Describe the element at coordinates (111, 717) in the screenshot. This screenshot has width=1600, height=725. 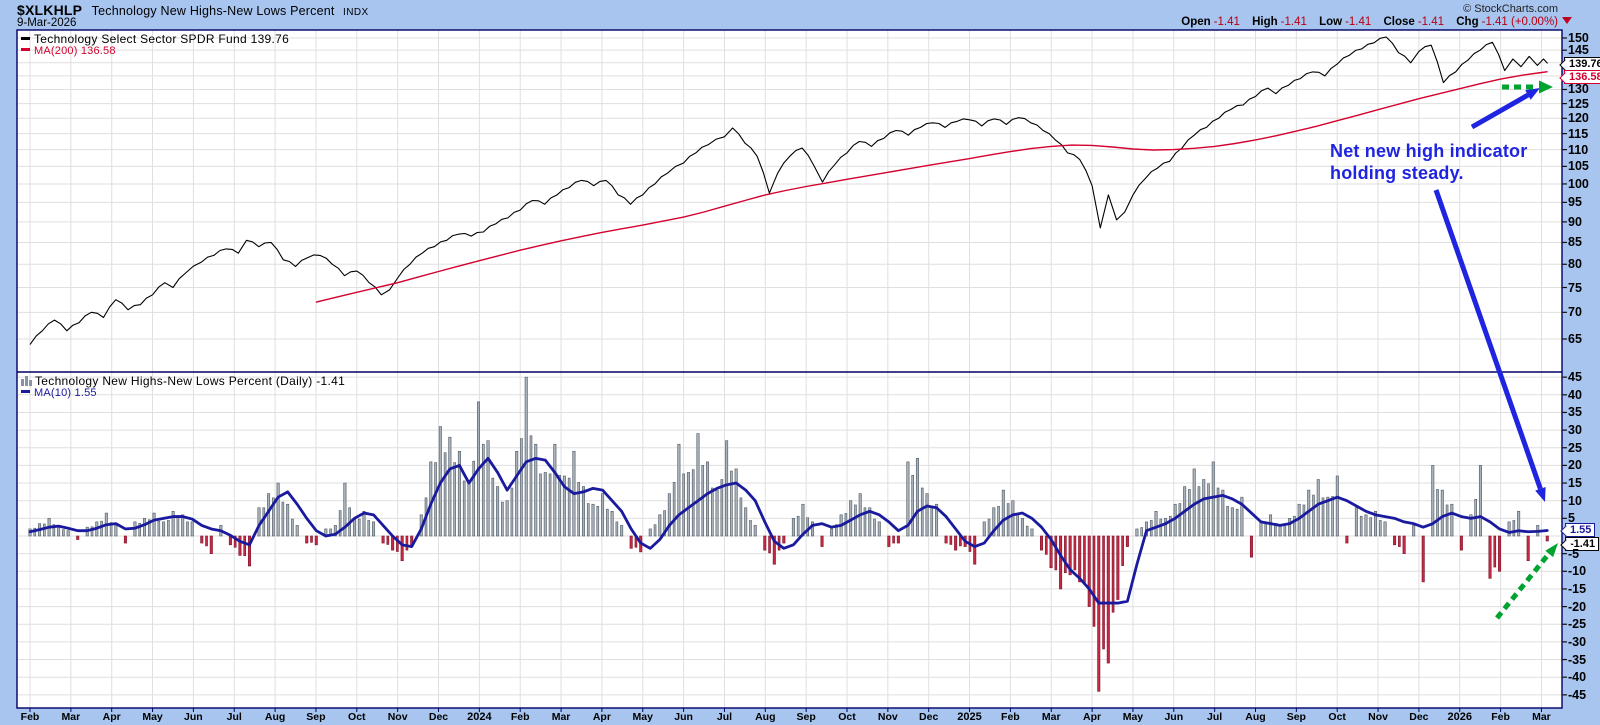
I see `xtick-Apr-2: Apr` at that location.